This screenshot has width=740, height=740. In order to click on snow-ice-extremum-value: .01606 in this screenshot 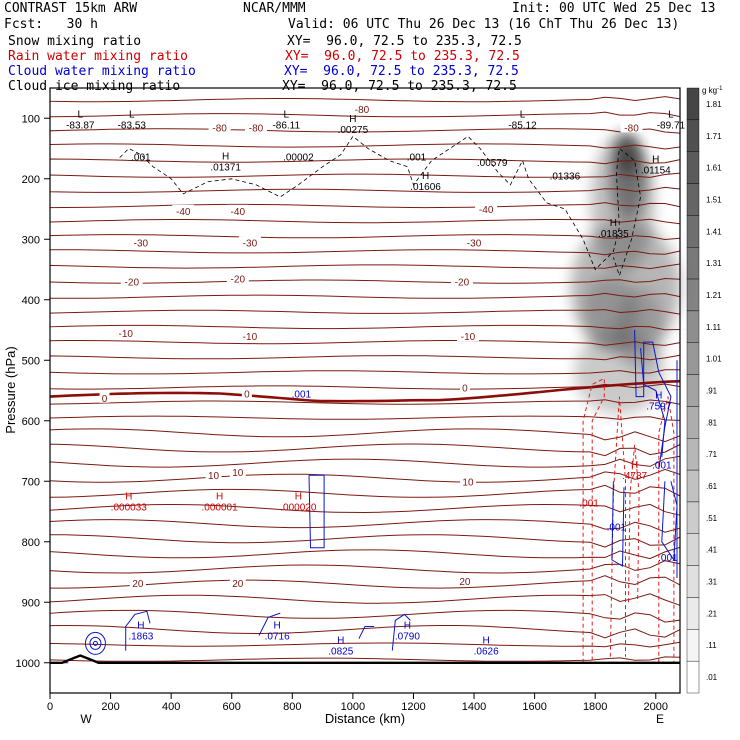, I will do `click(425, 187)`.